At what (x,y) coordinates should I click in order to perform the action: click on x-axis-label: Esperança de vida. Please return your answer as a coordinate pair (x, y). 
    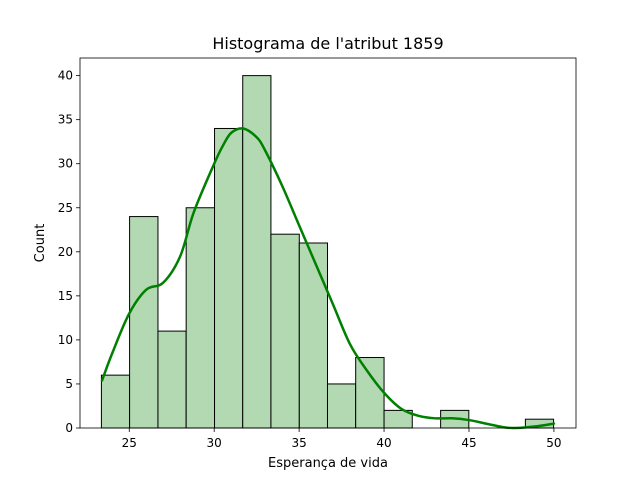
    Looking at the image, I should click on (328, 463).